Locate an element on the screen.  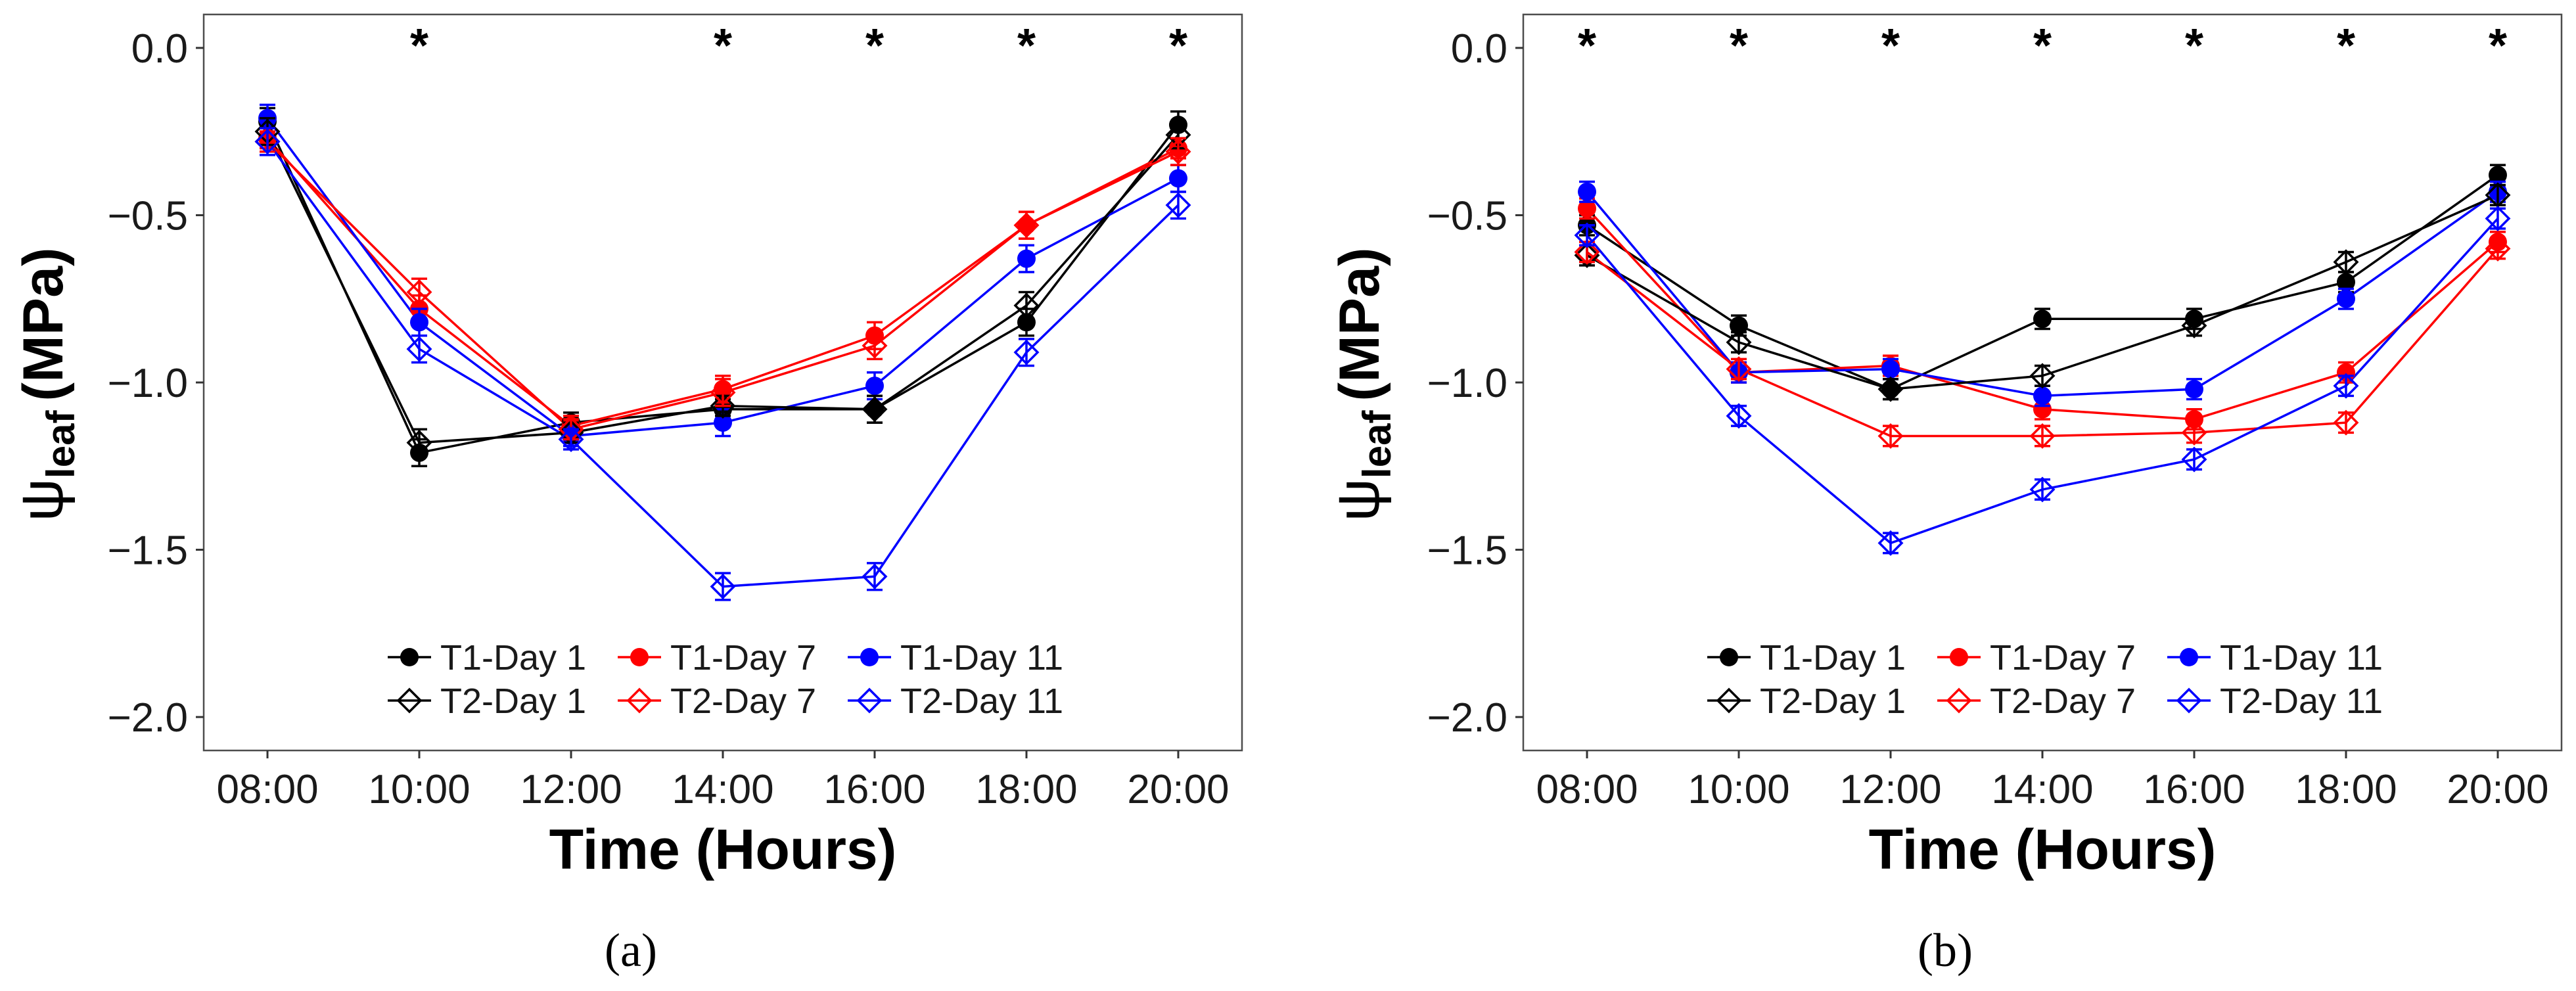
y-tick-label: −0.5 is located at coordinates (148, 216).